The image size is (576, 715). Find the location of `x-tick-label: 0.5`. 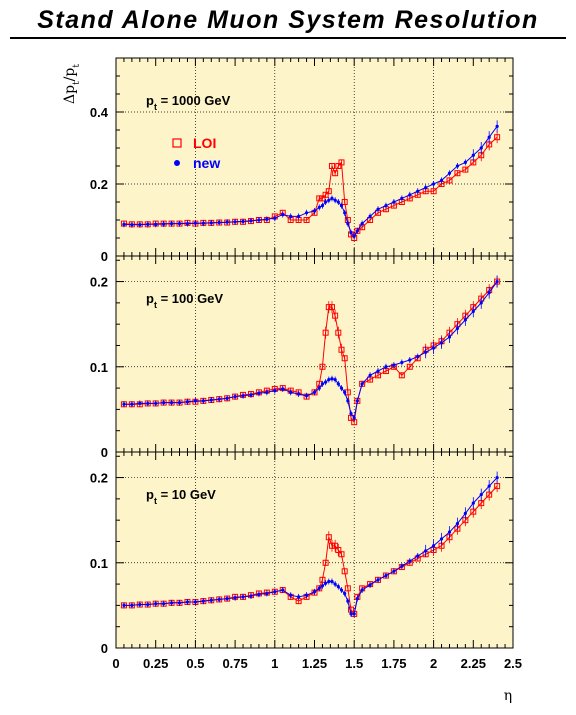

x-tick-label: 0.5 is located at coordinates (195, 663).